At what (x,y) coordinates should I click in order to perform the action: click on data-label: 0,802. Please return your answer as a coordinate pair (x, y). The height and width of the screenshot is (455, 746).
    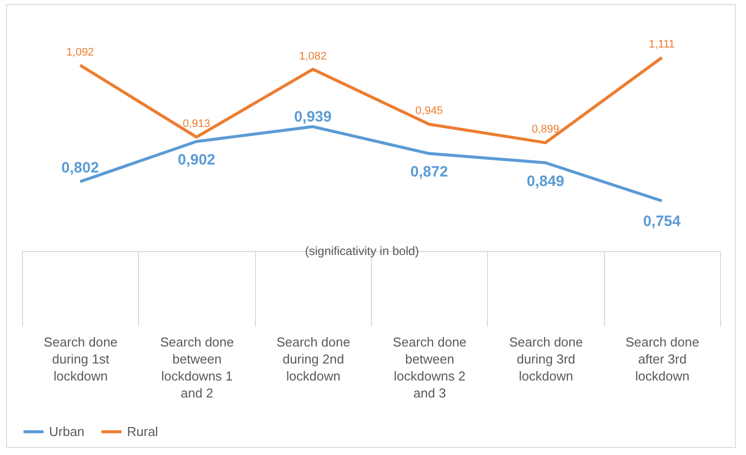
    Looking at the image, I should click on (80, 168).